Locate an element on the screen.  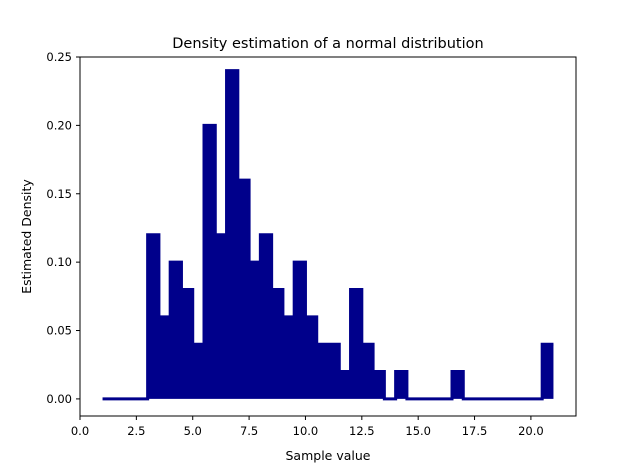
x-axis-label: Sample value is located at coordinates (328, 455).